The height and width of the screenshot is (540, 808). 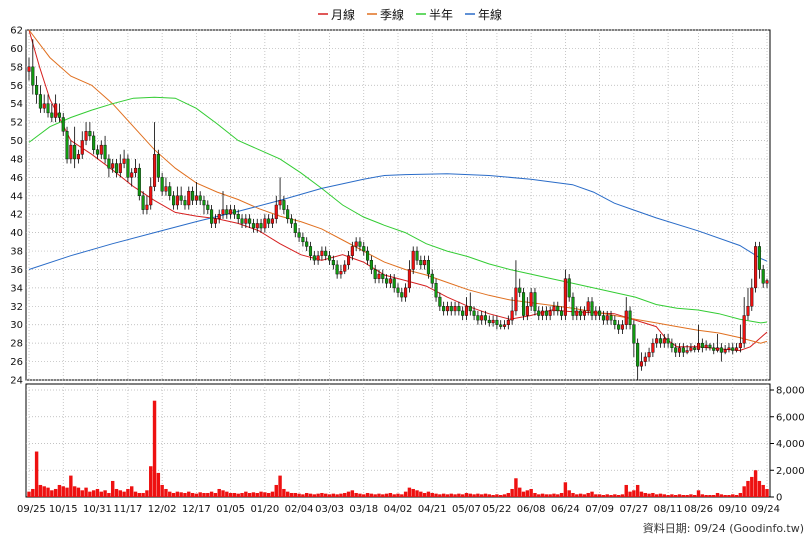 What do you see at coordinates (565, 509) in the screenshot?
I see `x-tick-label: 06/24` at bounding box center [565, 509].